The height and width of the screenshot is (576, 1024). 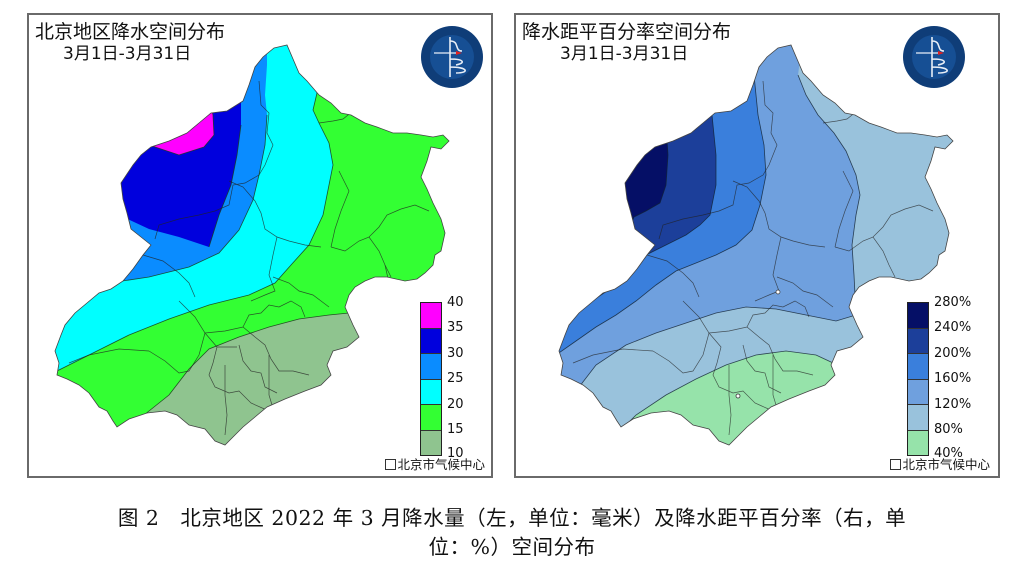 What do you see at coordinates (455, 302) in the screenshot?
I see `legend-tick: 40` at bounding box center [455, 302].